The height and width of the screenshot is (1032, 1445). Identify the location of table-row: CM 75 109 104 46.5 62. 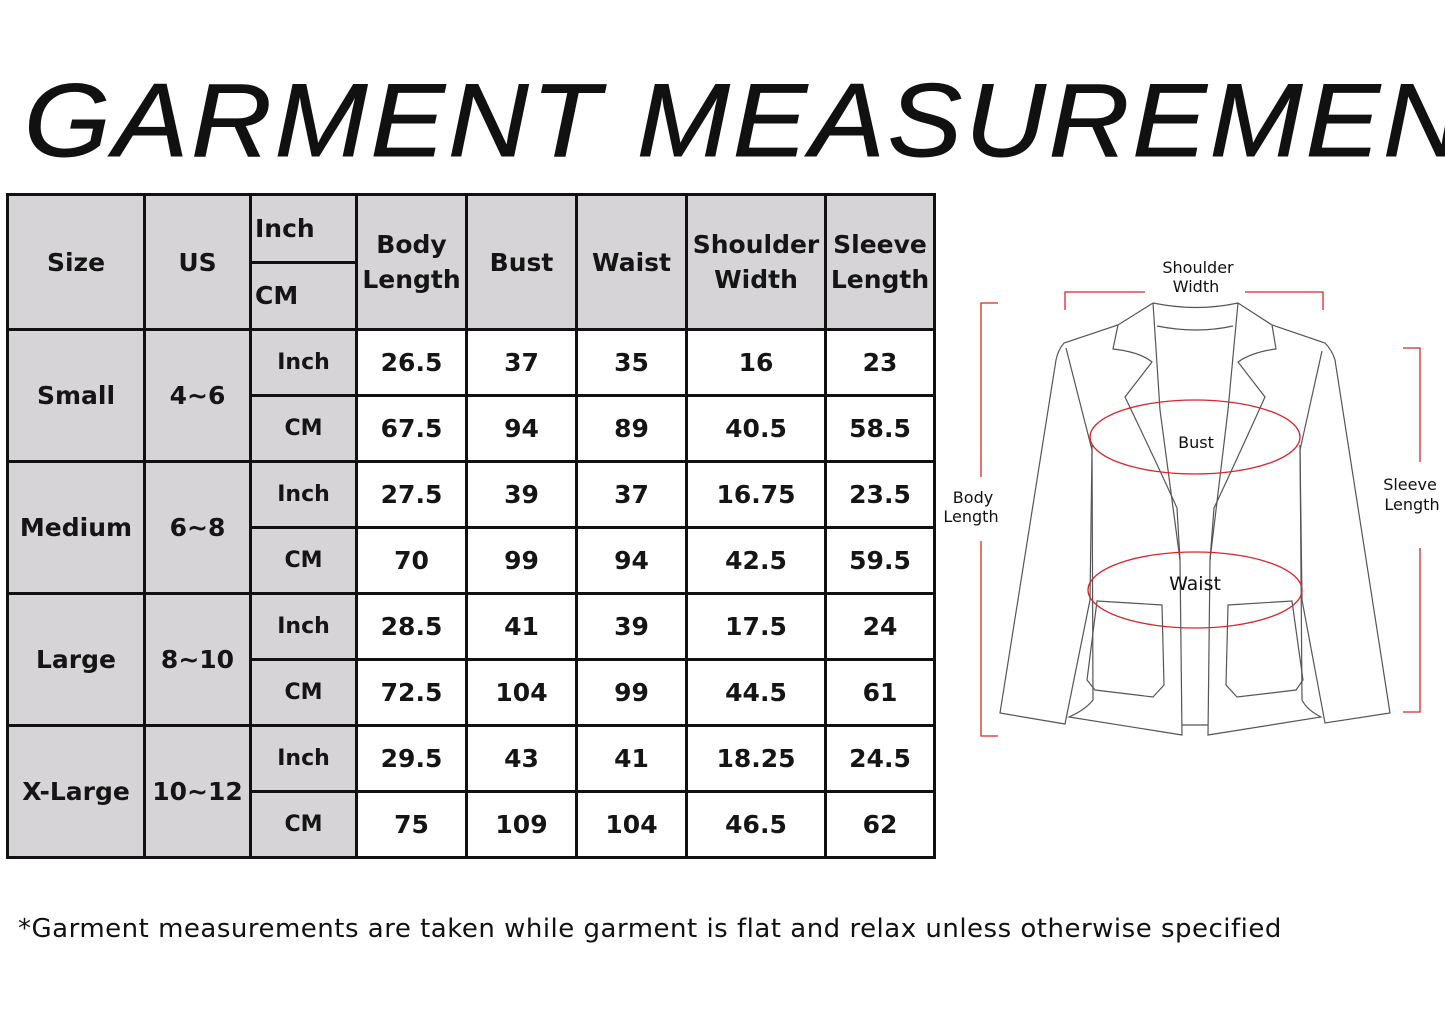
(472, 824).